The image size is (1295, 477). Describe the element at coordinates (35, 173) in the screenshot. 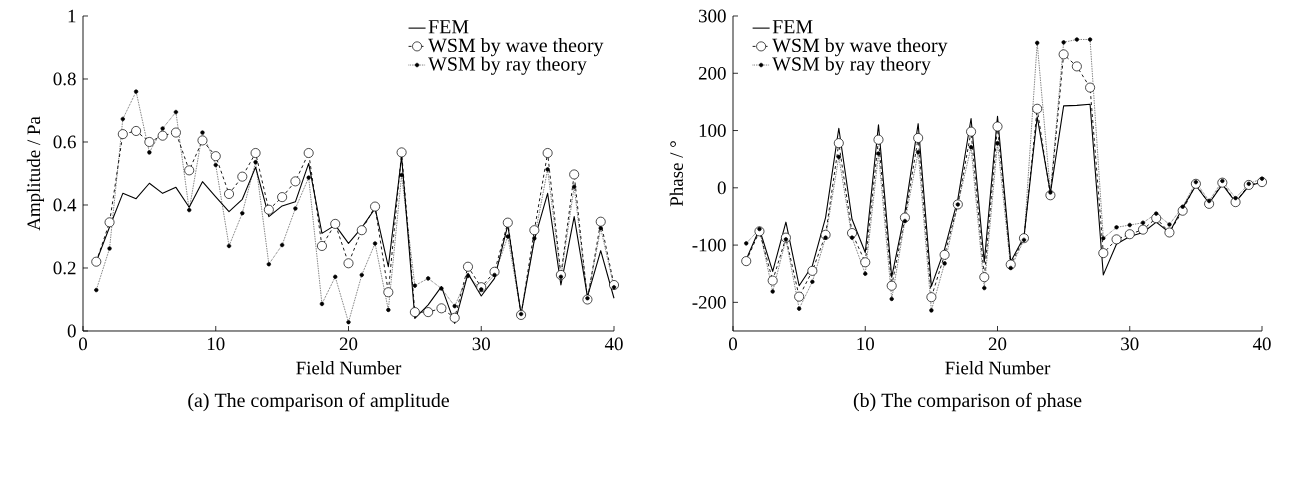

I see `y-axis-title: Amplitude / Pa` at that location.